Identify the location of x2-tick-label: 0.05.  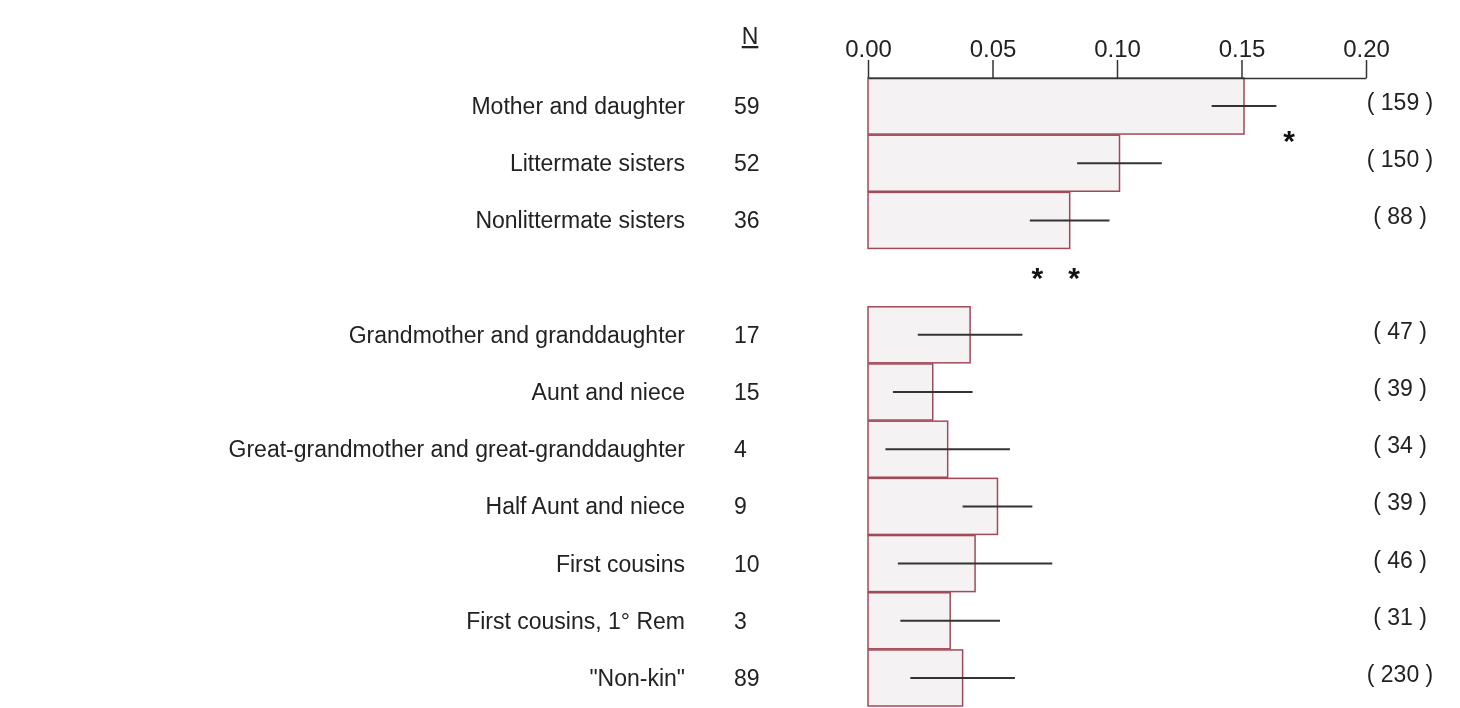
(993, 48).